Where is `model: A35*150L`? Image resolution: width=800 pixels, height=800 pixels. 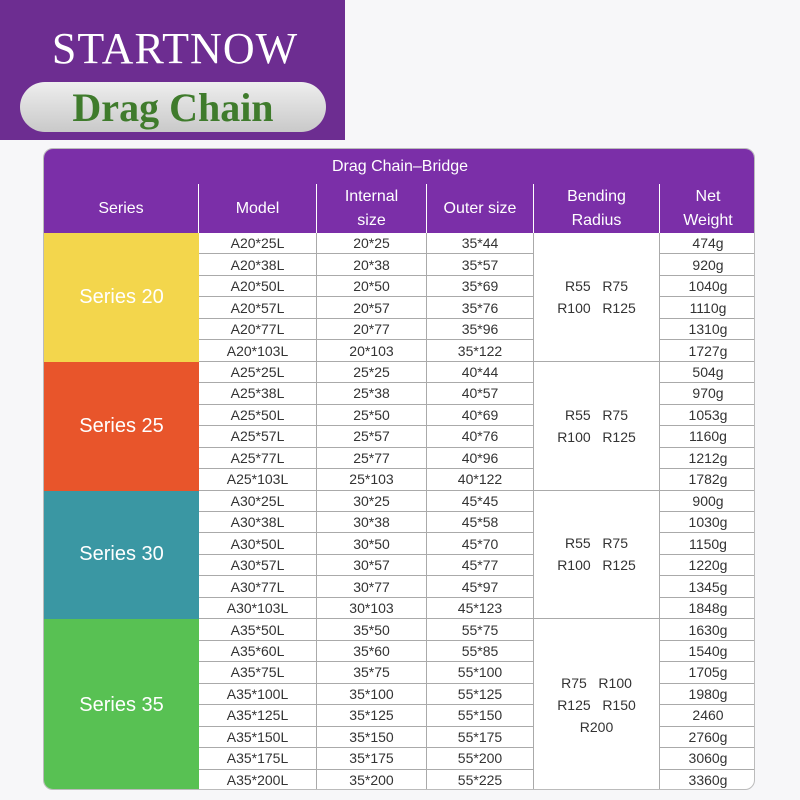
model: A35*150L is located at coordinates (258, 737).